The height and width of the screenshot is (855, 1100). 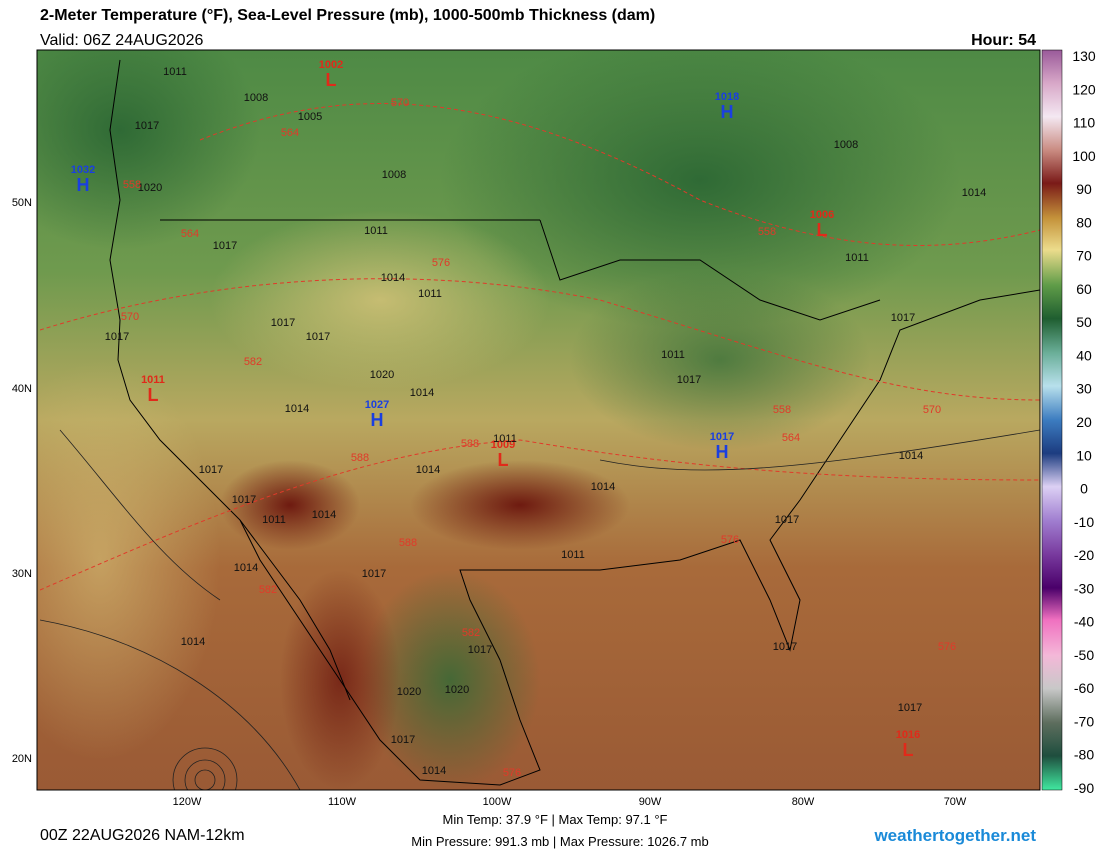 What do you see at coordinates (555, 819) in the screenshot?
I see `temp-range: Min Temp: 37.9 °F | Max Temp: 97.1 °F` at bounding box center [555, 819].